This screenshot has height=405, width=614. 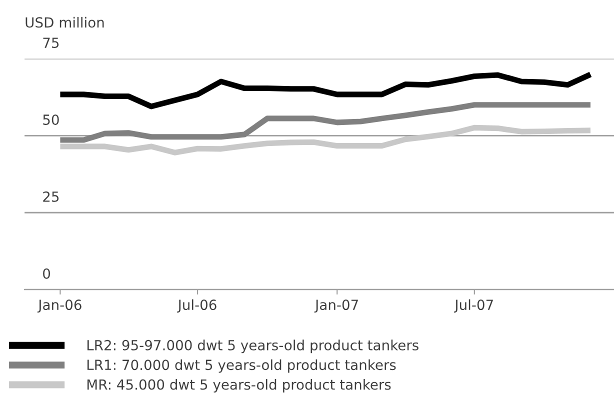 I want to click on y-tick-label: 25, so click(x=51, y=196).